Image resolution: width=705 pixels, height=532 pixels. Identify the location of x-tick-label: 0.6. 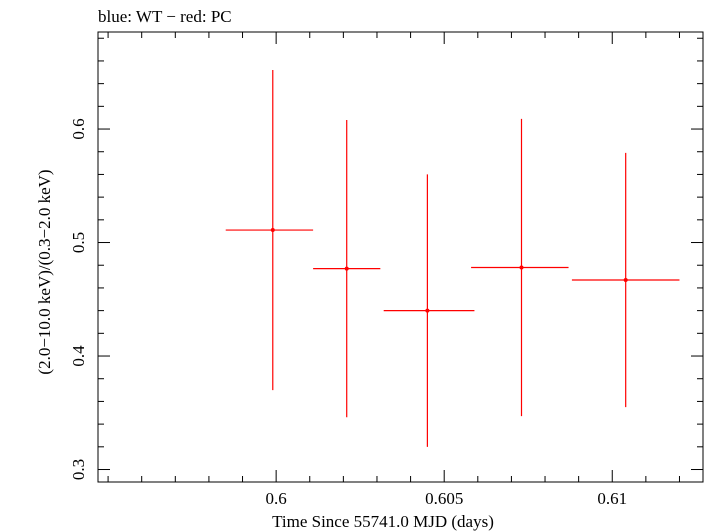
(276, 498).